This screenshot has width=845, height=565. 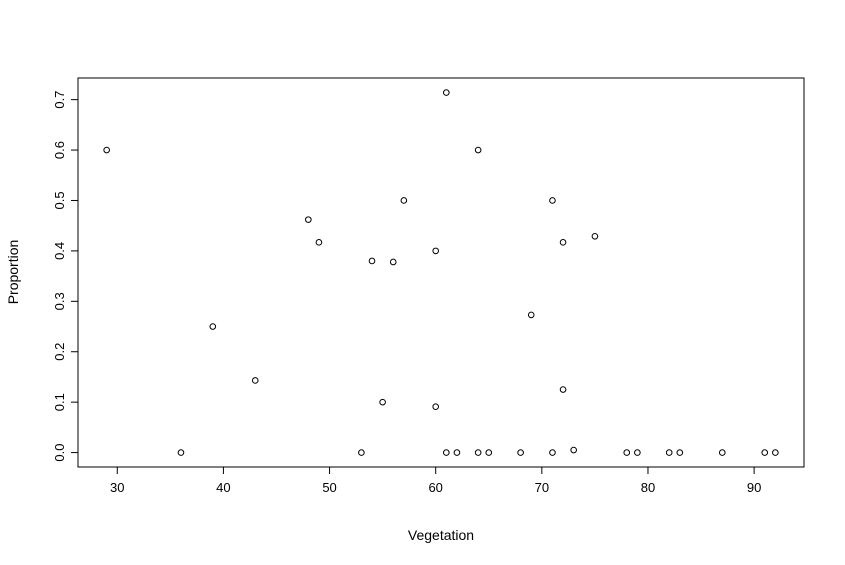 I want to click on x-tick-label: 50, so click(x=329, y=487).